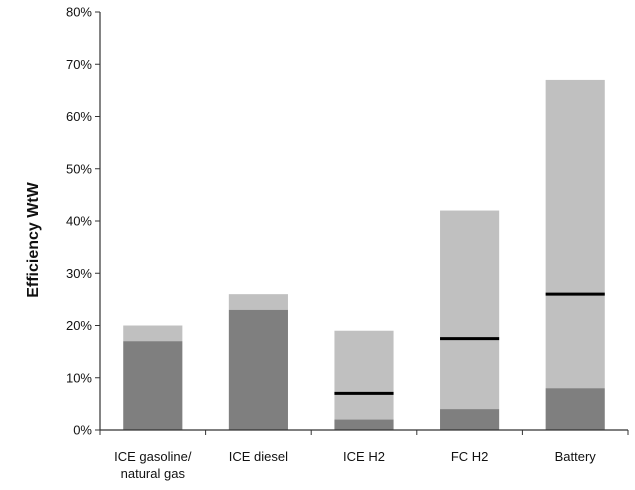 Image resolution: width=635 pixels, height=490 pixels. What do you see at coordinates (82, 430) in the screenshot?
I see `y-tick-label: 0%` at bounding box center [82, 430].